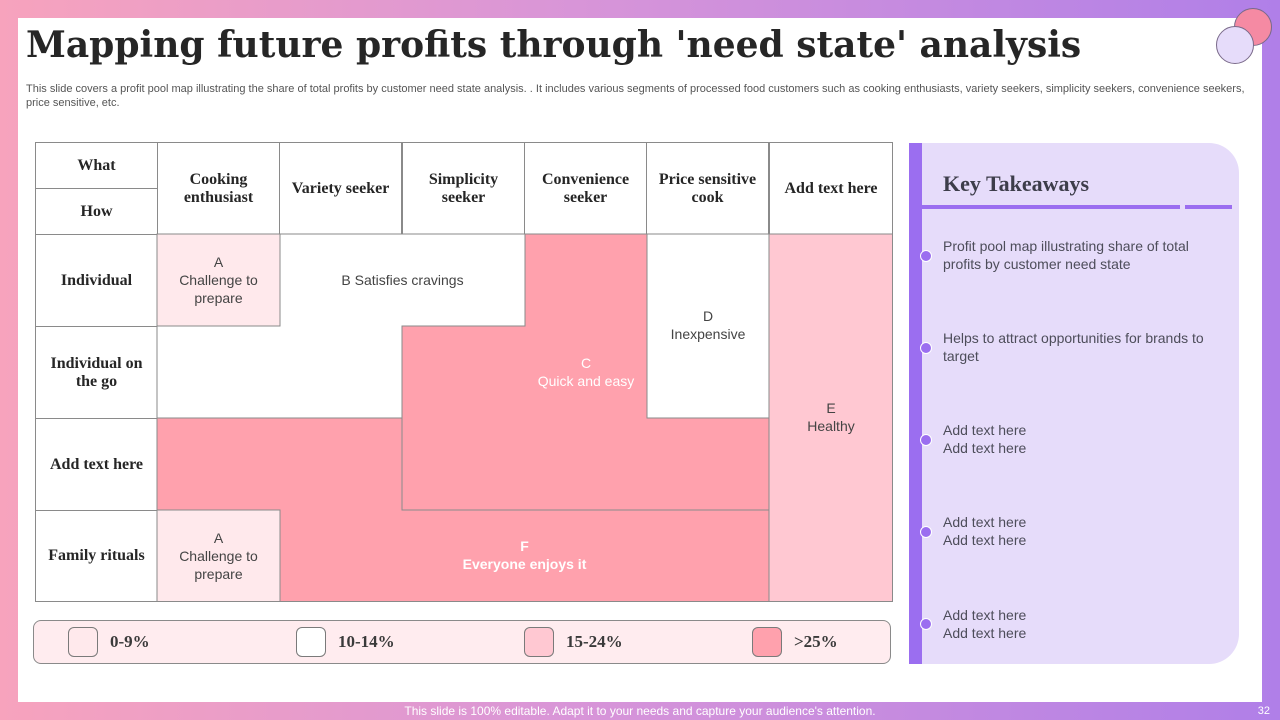 This screenshot has height=720, width=1280. Describe the element at coordinates (1263, 711) in the screenshot. I see `page-number: 32` at that location.